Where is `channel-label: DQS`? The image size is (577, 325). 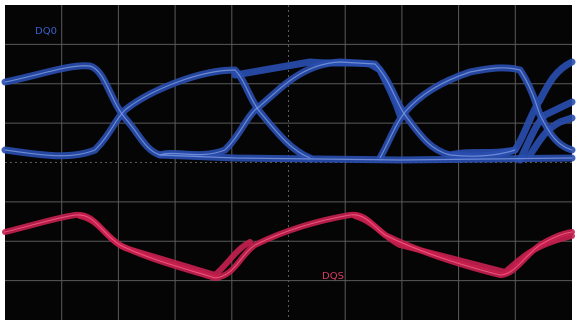
channel-label: DQS is located at coordinates (333, 276).